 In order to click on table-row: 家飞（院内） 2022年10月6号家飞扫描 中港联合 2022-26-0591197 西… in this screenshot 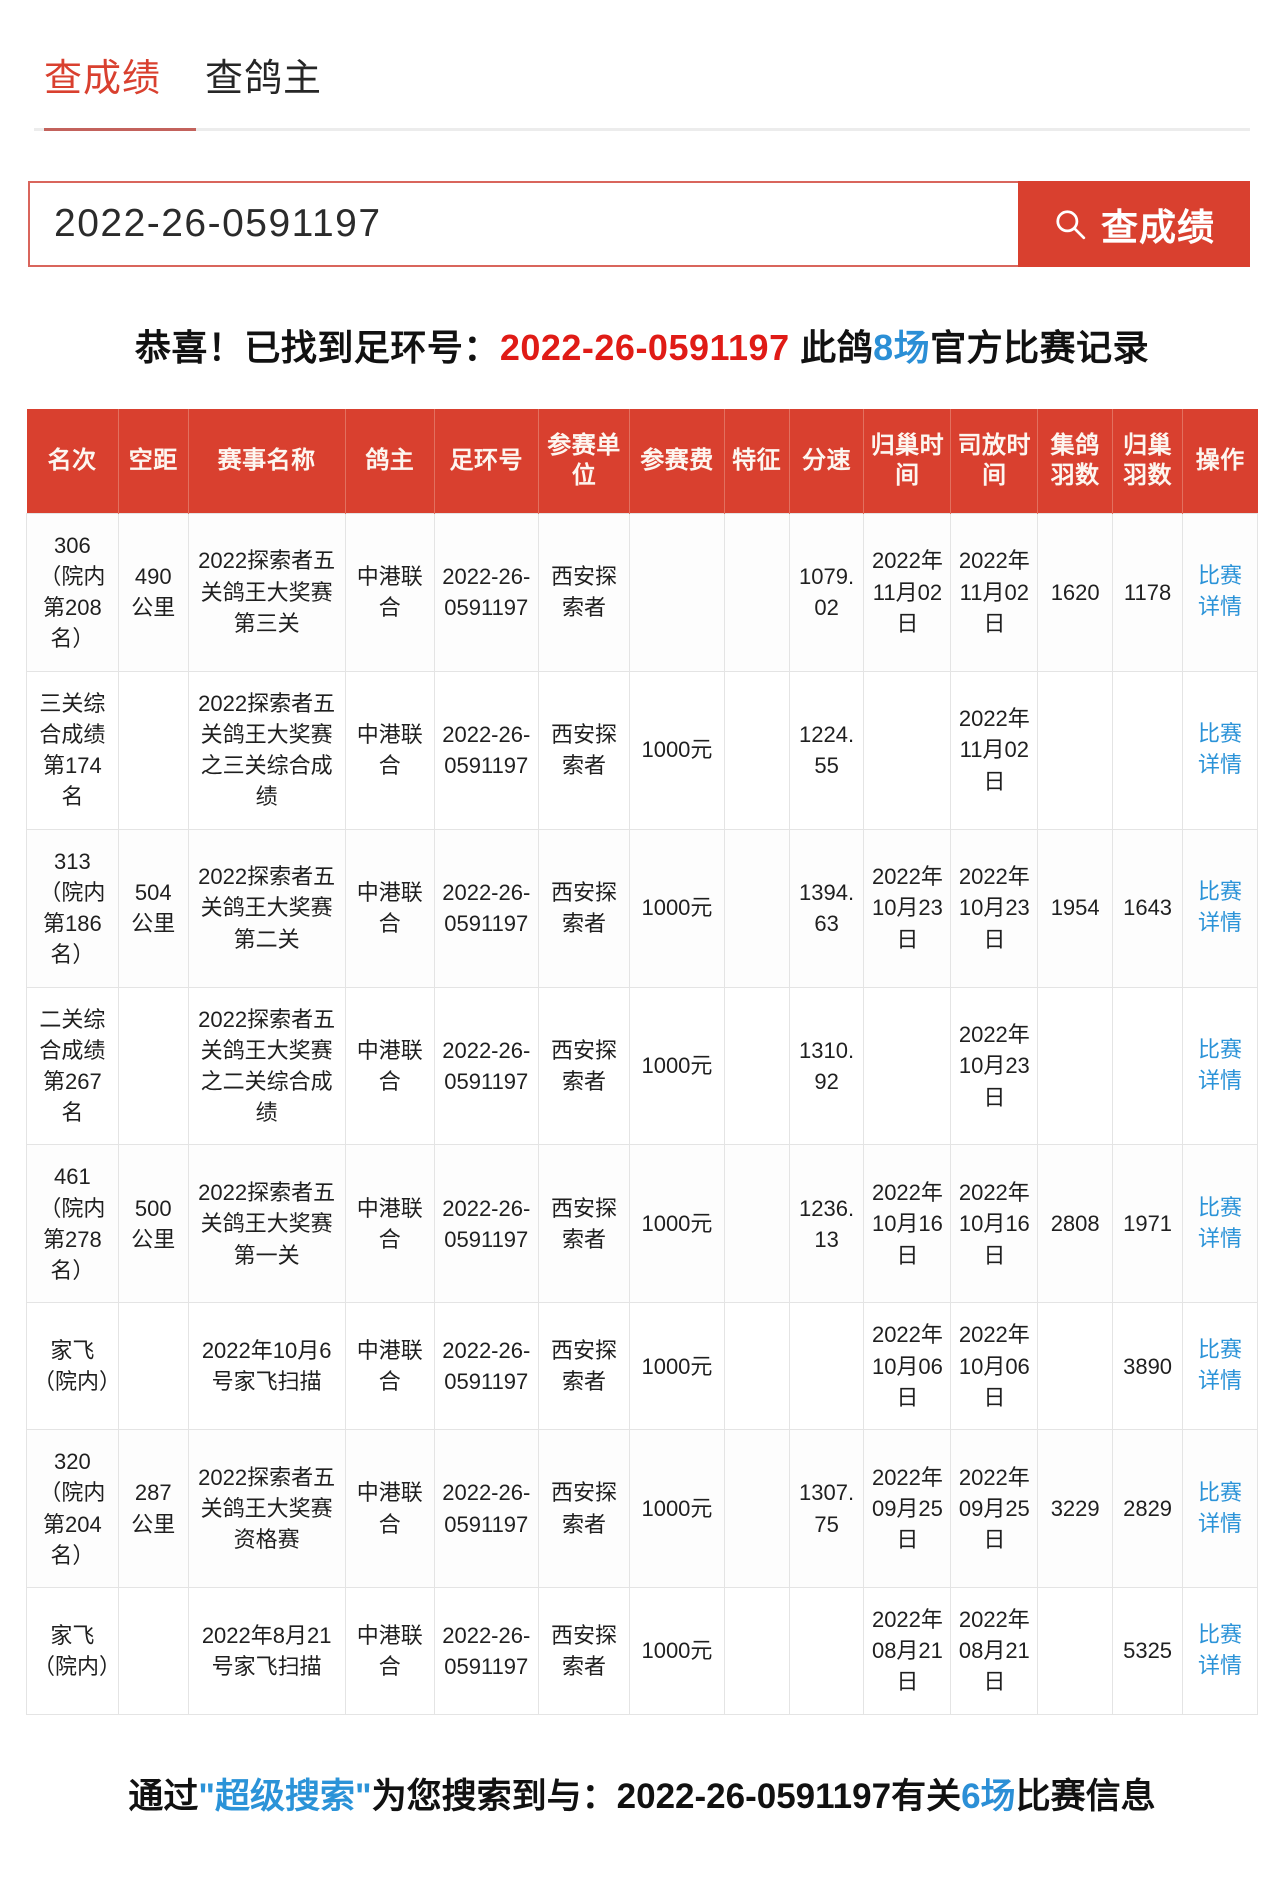, I will do `click(642, 1366)`.